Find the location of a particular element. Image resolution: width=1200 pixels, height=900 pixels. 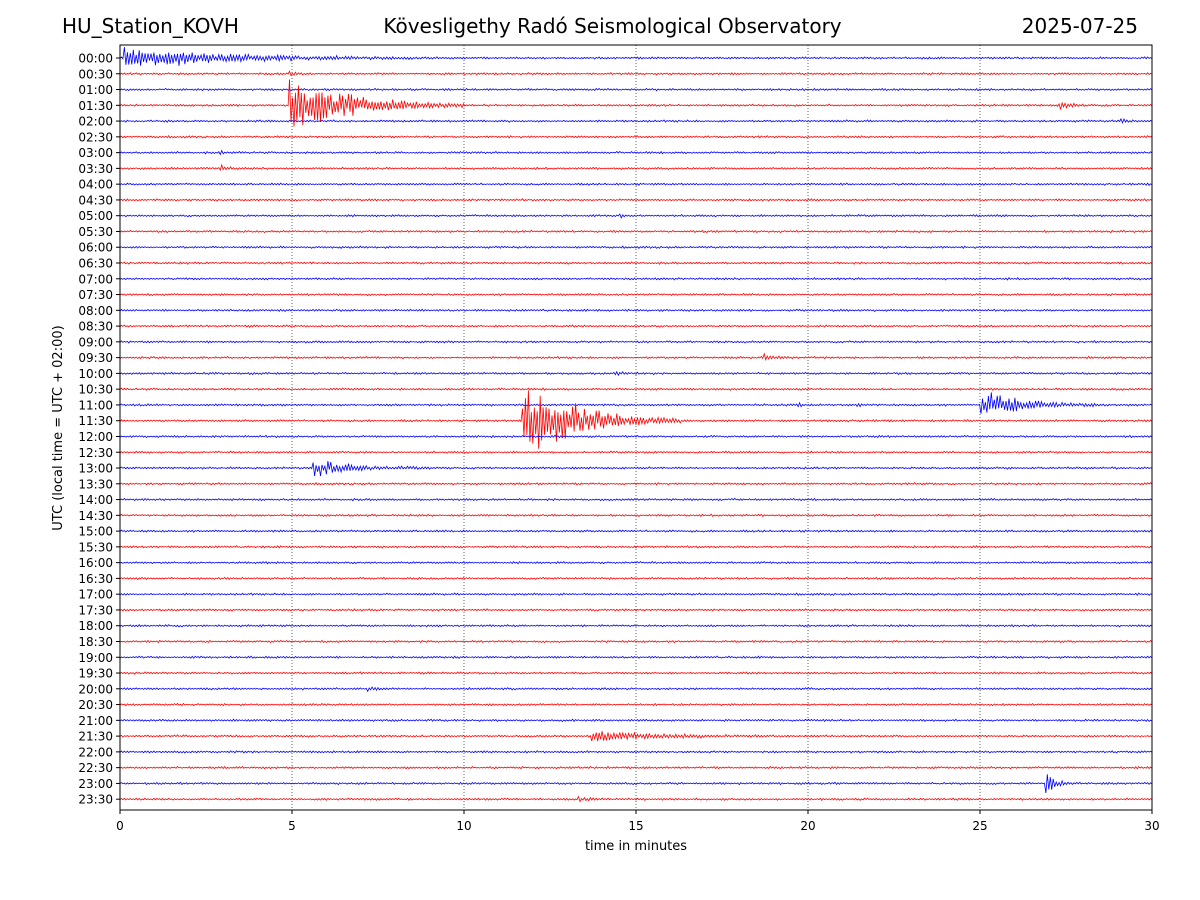

y-tick-label: 16:30 is located at coordinates (95, 579).